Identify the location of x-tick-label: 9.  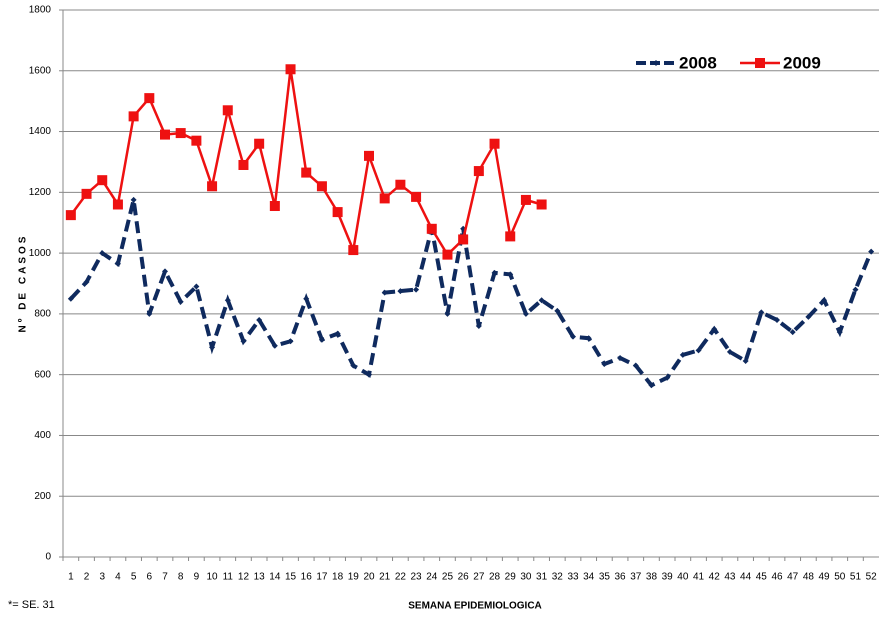
(197, 577).